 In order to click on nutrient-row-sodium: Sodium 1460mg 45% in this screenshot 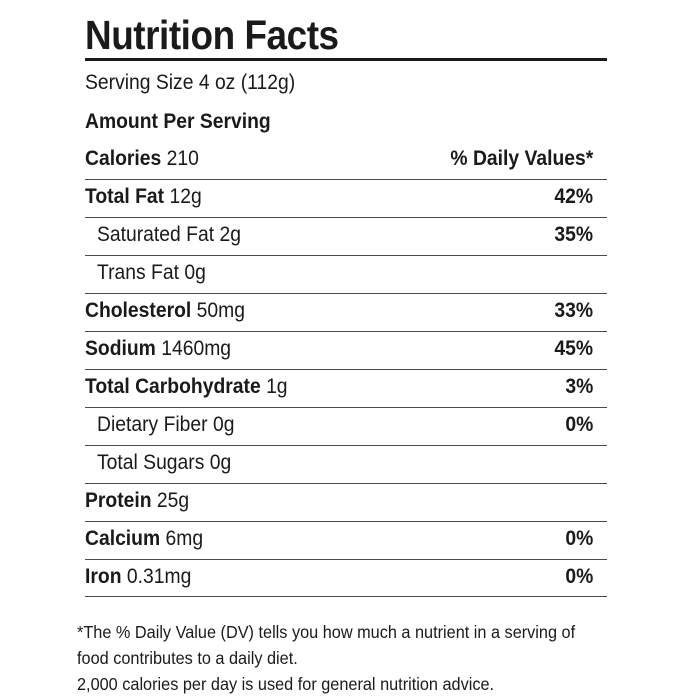, I will do `click(346, 349)`.